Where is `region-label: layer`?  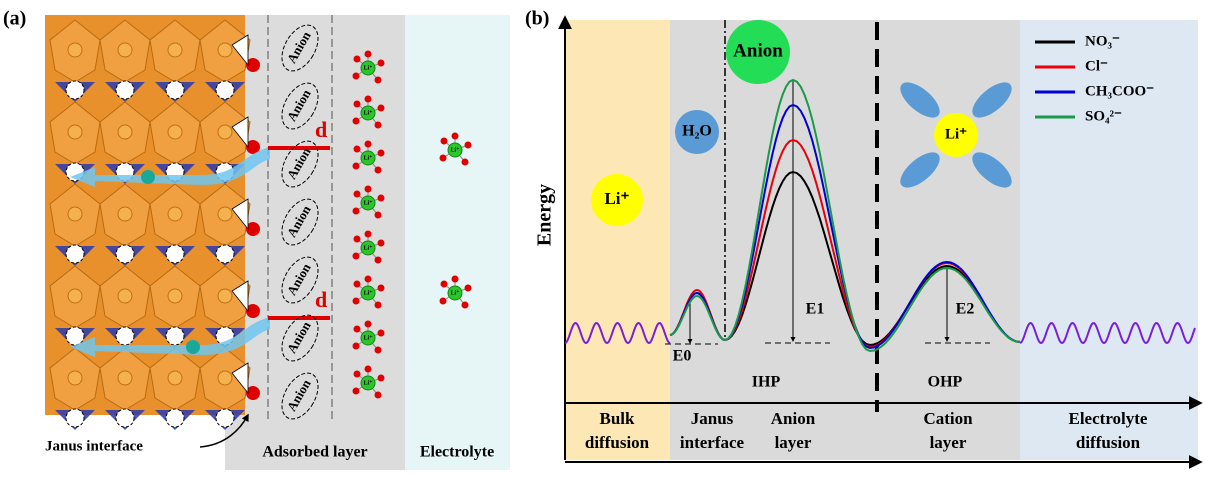
region-label: layer is located at coordinates (793, 442).